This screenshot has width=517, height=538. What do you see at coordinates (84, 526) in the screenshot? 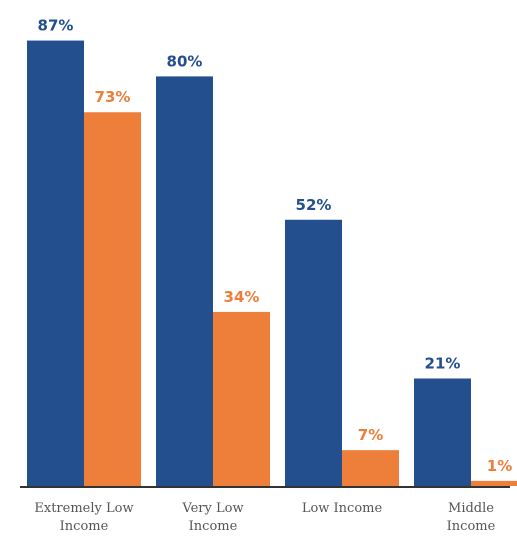
I see `category-label-0-line-1: Income` at bounding box center [84, 526].